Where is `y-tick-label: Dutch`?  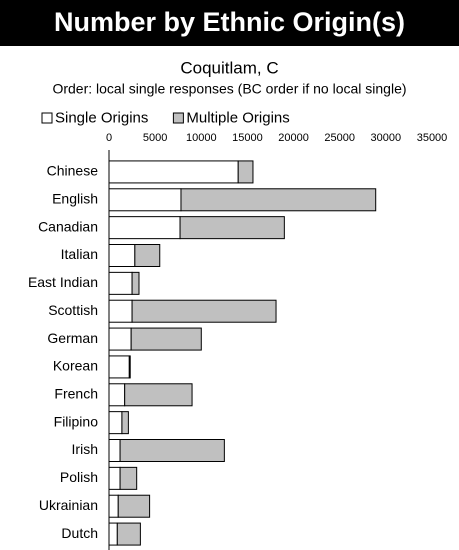
y-tick-label: Dutch is located at coordinates (79, 533).